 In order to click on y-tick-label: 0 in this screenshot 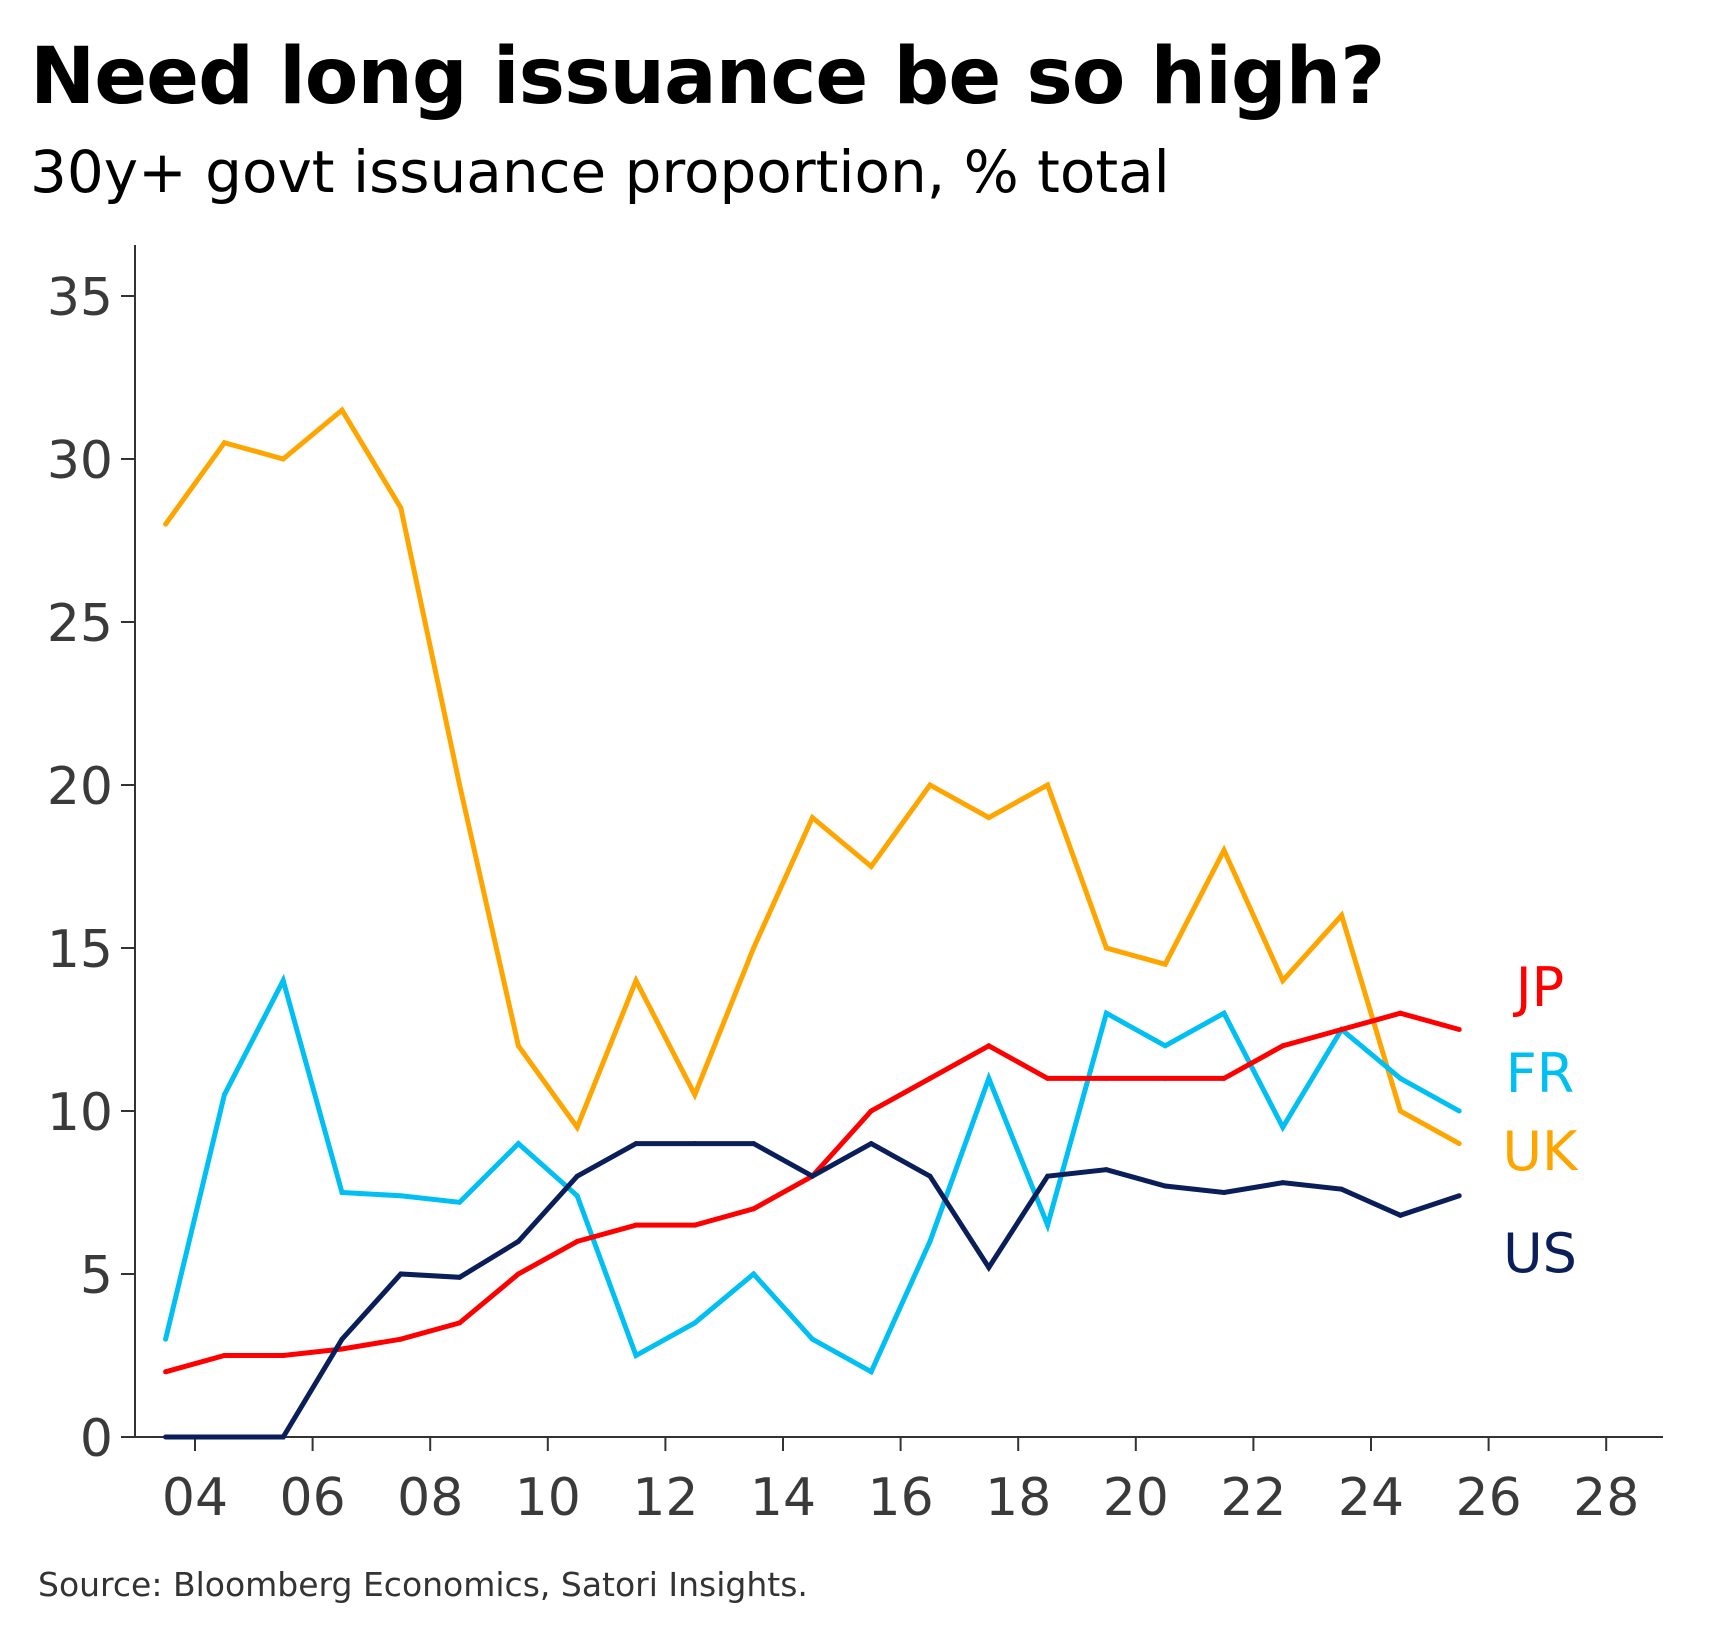, I will do `click(96, 1439)`.